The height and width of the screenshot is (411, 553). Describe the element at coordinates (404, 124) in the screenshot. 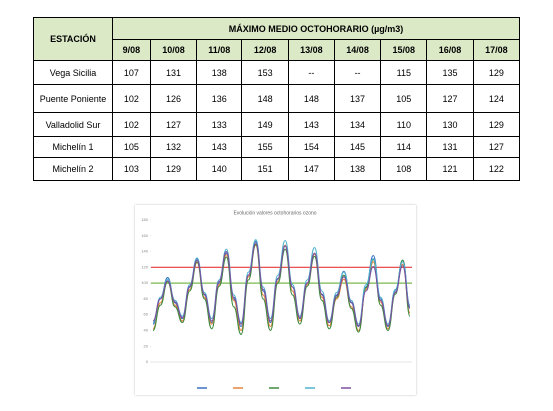

I see `value-cell: 110` at that location.